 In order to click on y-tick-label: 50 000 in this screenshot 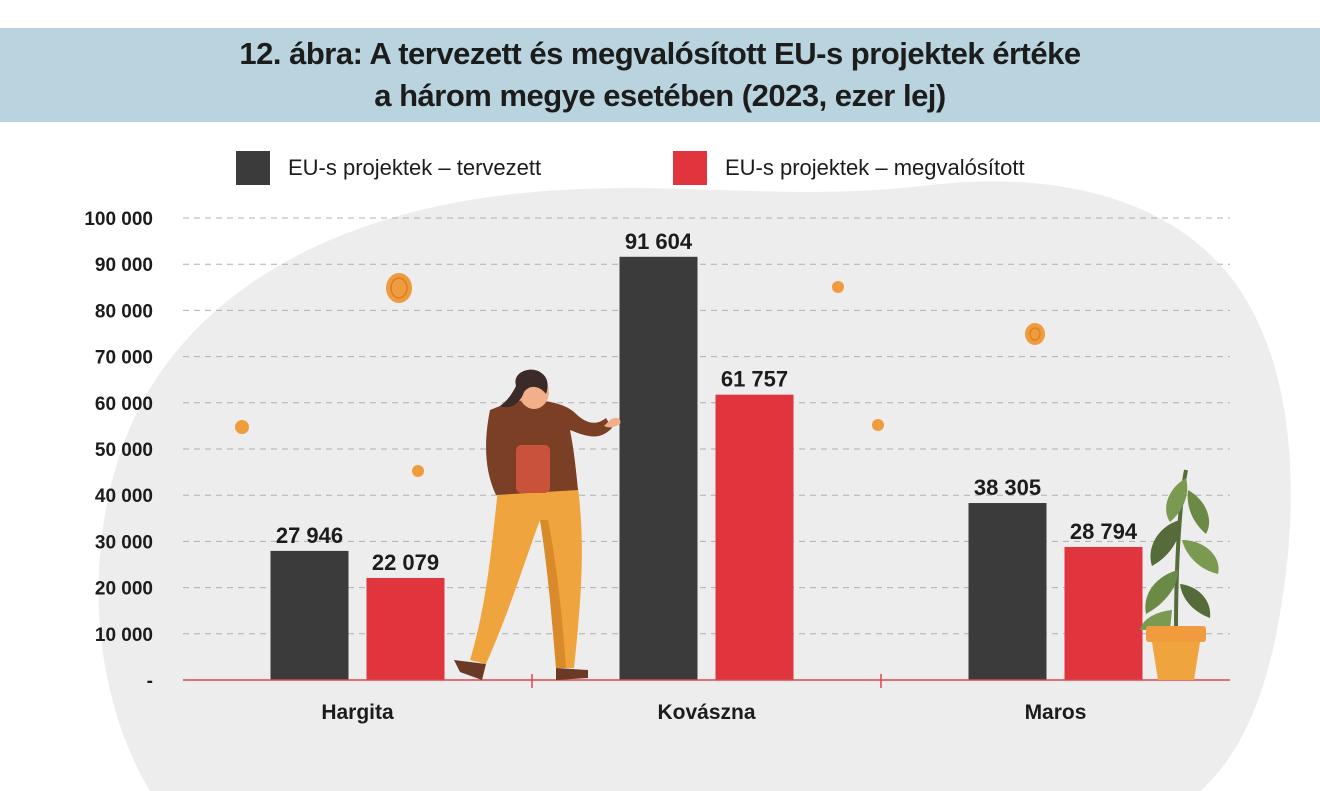, I will do `click(124, 450)`.